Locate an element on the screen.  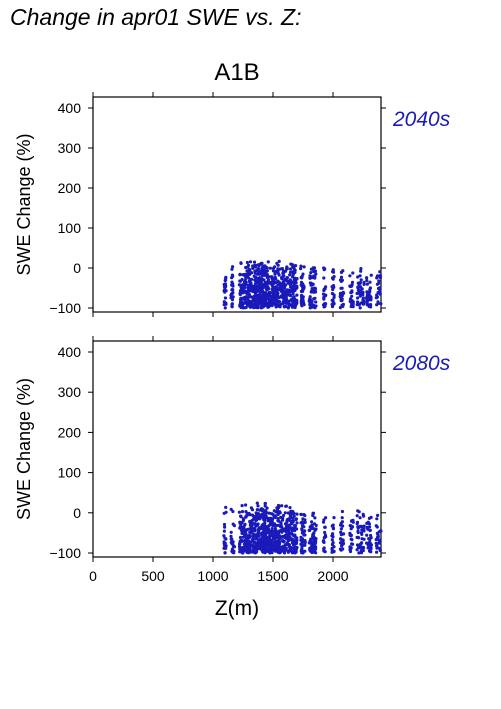
x-axis-title: Z(m) is located at coordinates (237, 608).